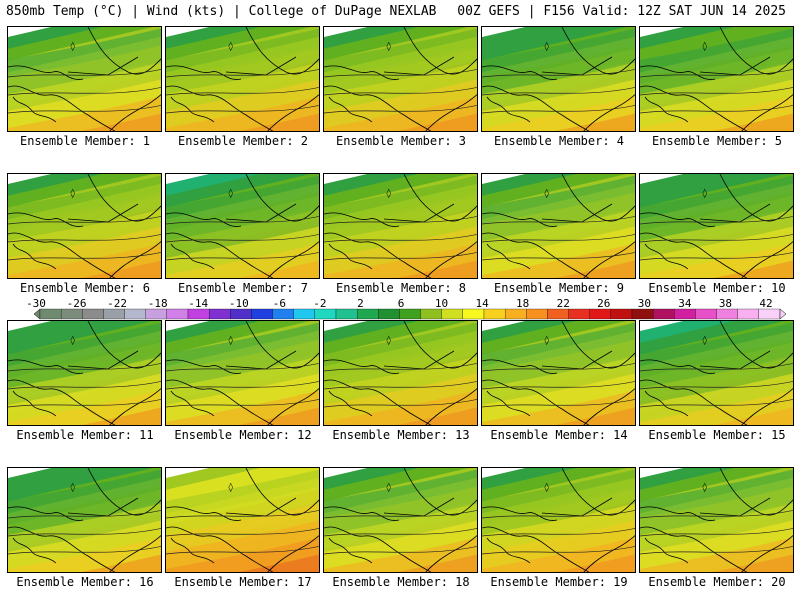  What do you see at coordinates (238, 303) in the screenshot?
I see `colorbar-tick-label: -10` at bounding box center [238, 303].